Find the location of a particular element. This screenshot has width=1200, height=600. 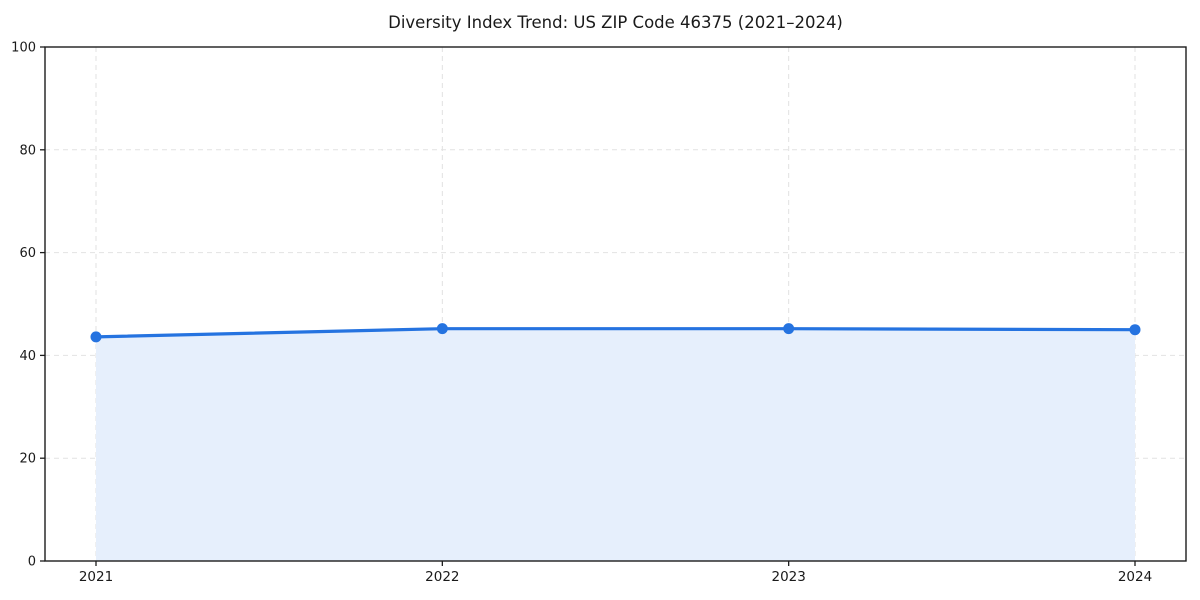

data-point-2024 is located at coordinates (1135, 330).